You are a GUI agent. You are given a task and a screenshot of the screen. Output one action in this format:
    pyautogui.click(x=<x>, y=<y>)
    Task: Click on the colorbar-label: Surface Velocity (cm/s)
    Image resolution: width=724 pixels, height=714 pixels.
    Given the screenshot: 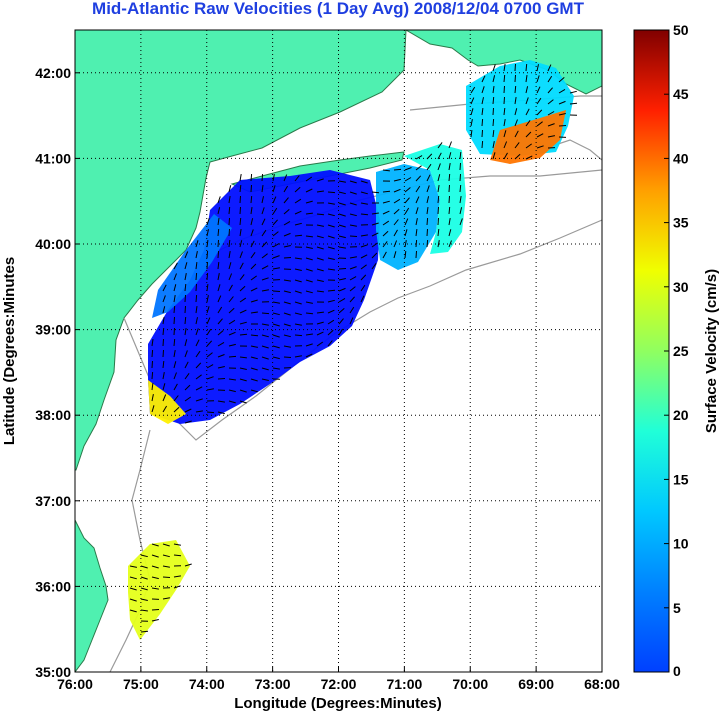 What is the action you would take?
    pyautogui.click(x=711, y=351)
    